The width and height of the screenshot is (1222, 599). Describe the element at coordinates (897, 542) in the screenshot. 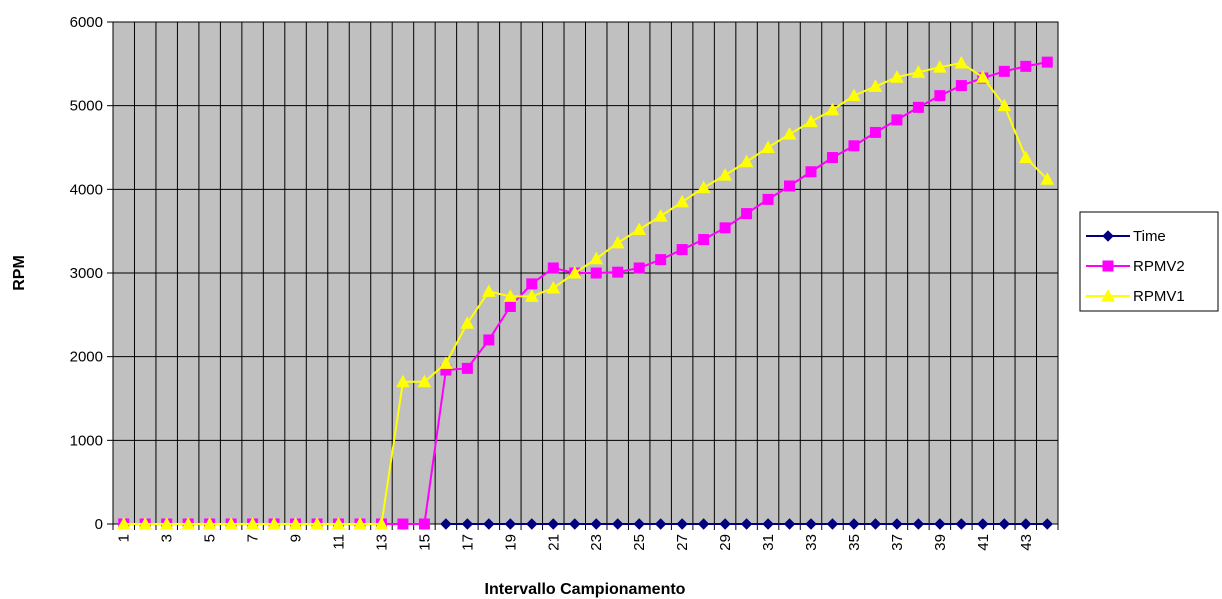

I see `x-tick-label: 37` at that location.